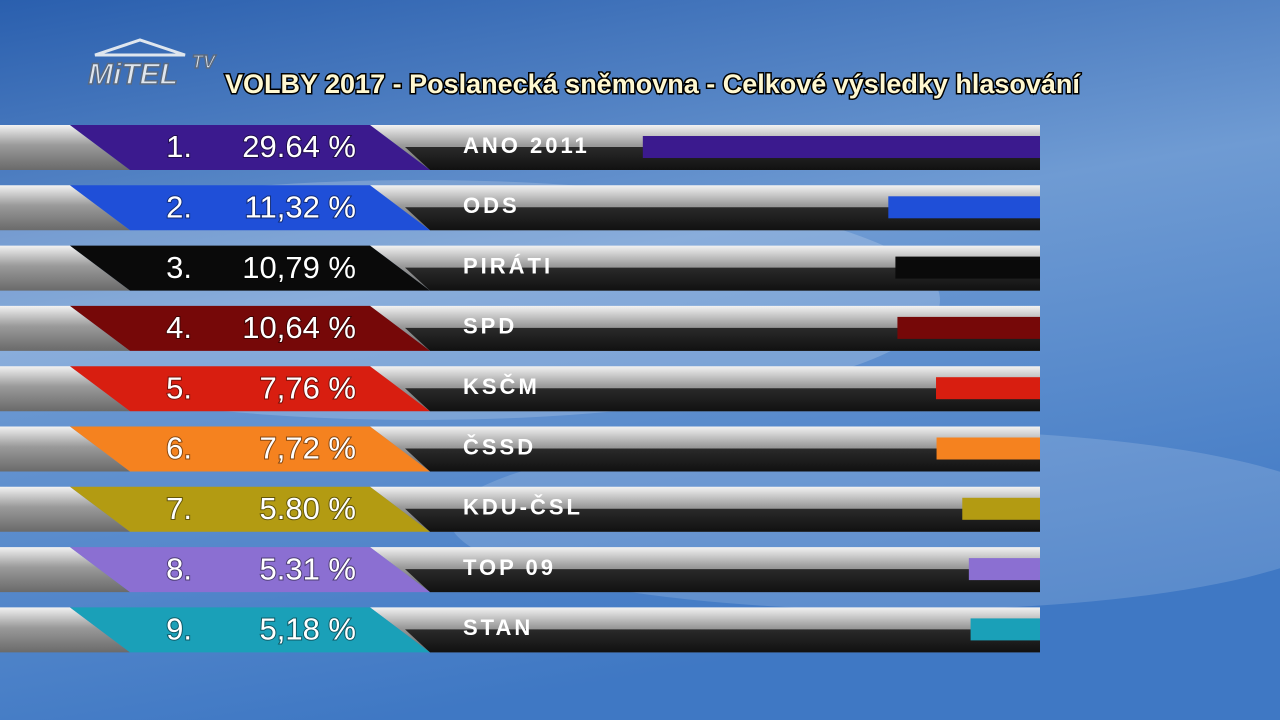  I want to click on result-row: 3. 10,79 % PIRÁTI, so click(520, 268).